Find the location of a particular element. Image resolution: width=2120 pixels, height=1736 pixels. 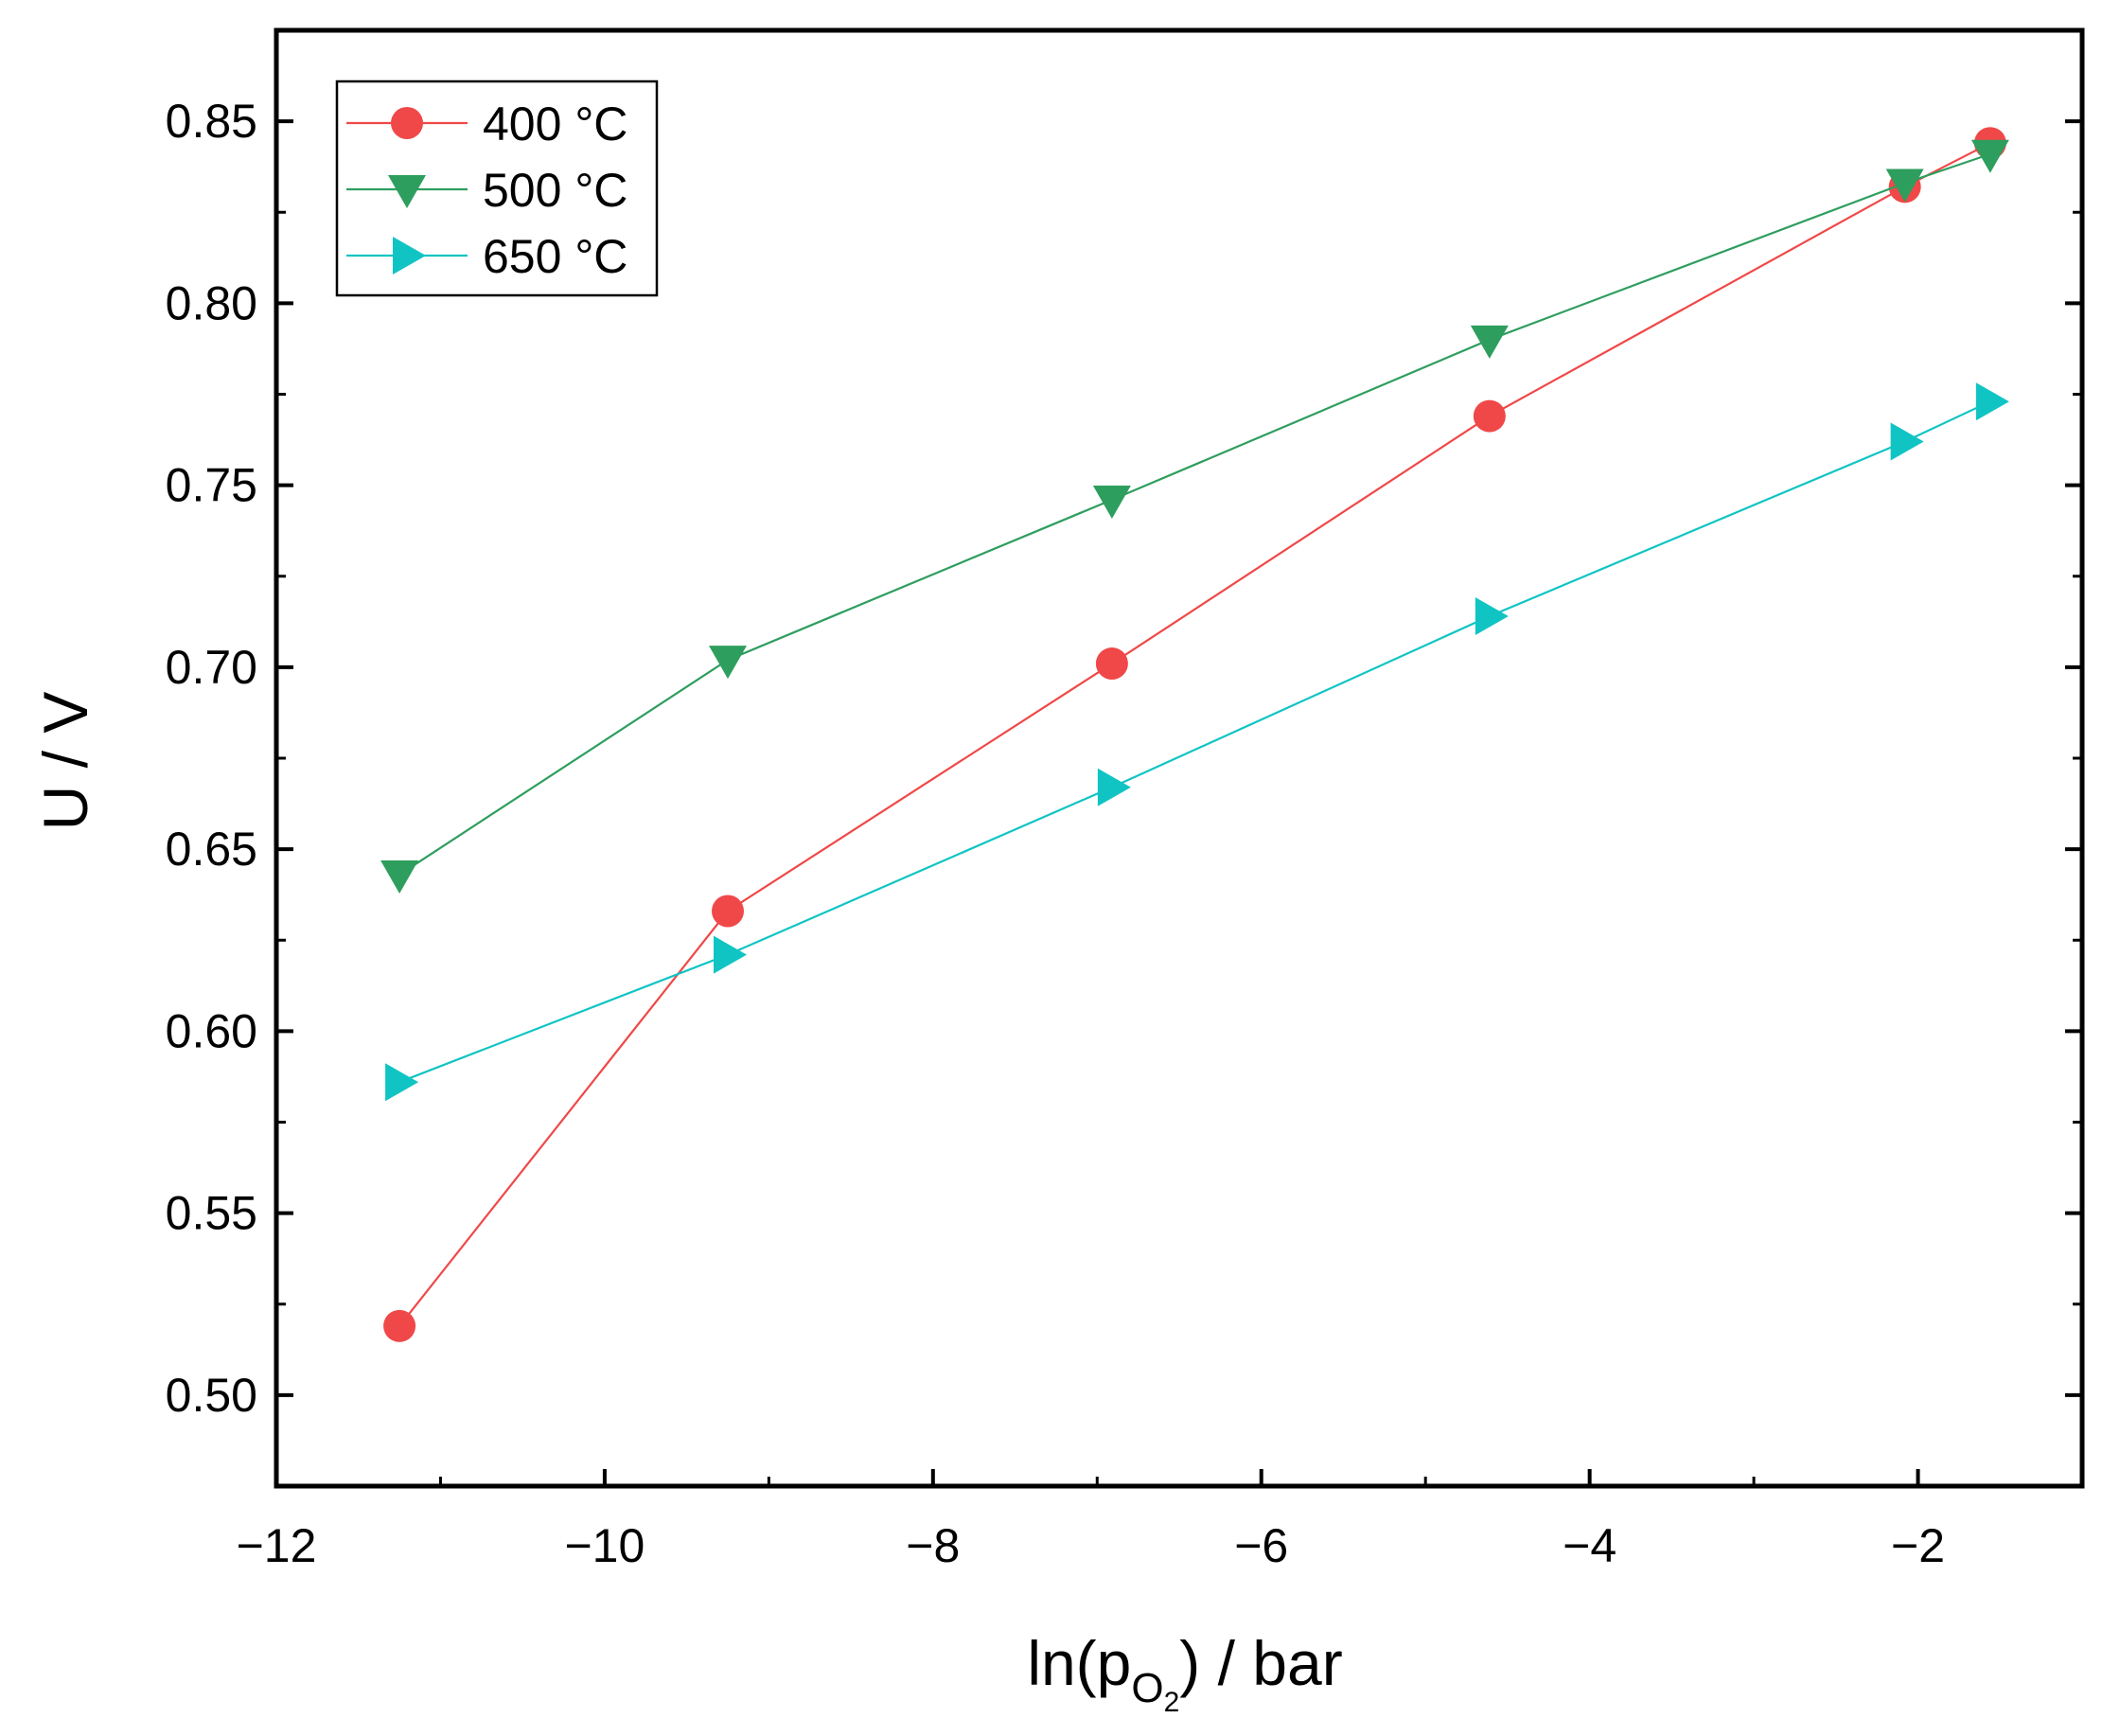

y-tick-label: 0.70 is located at coordinates (211, 667).